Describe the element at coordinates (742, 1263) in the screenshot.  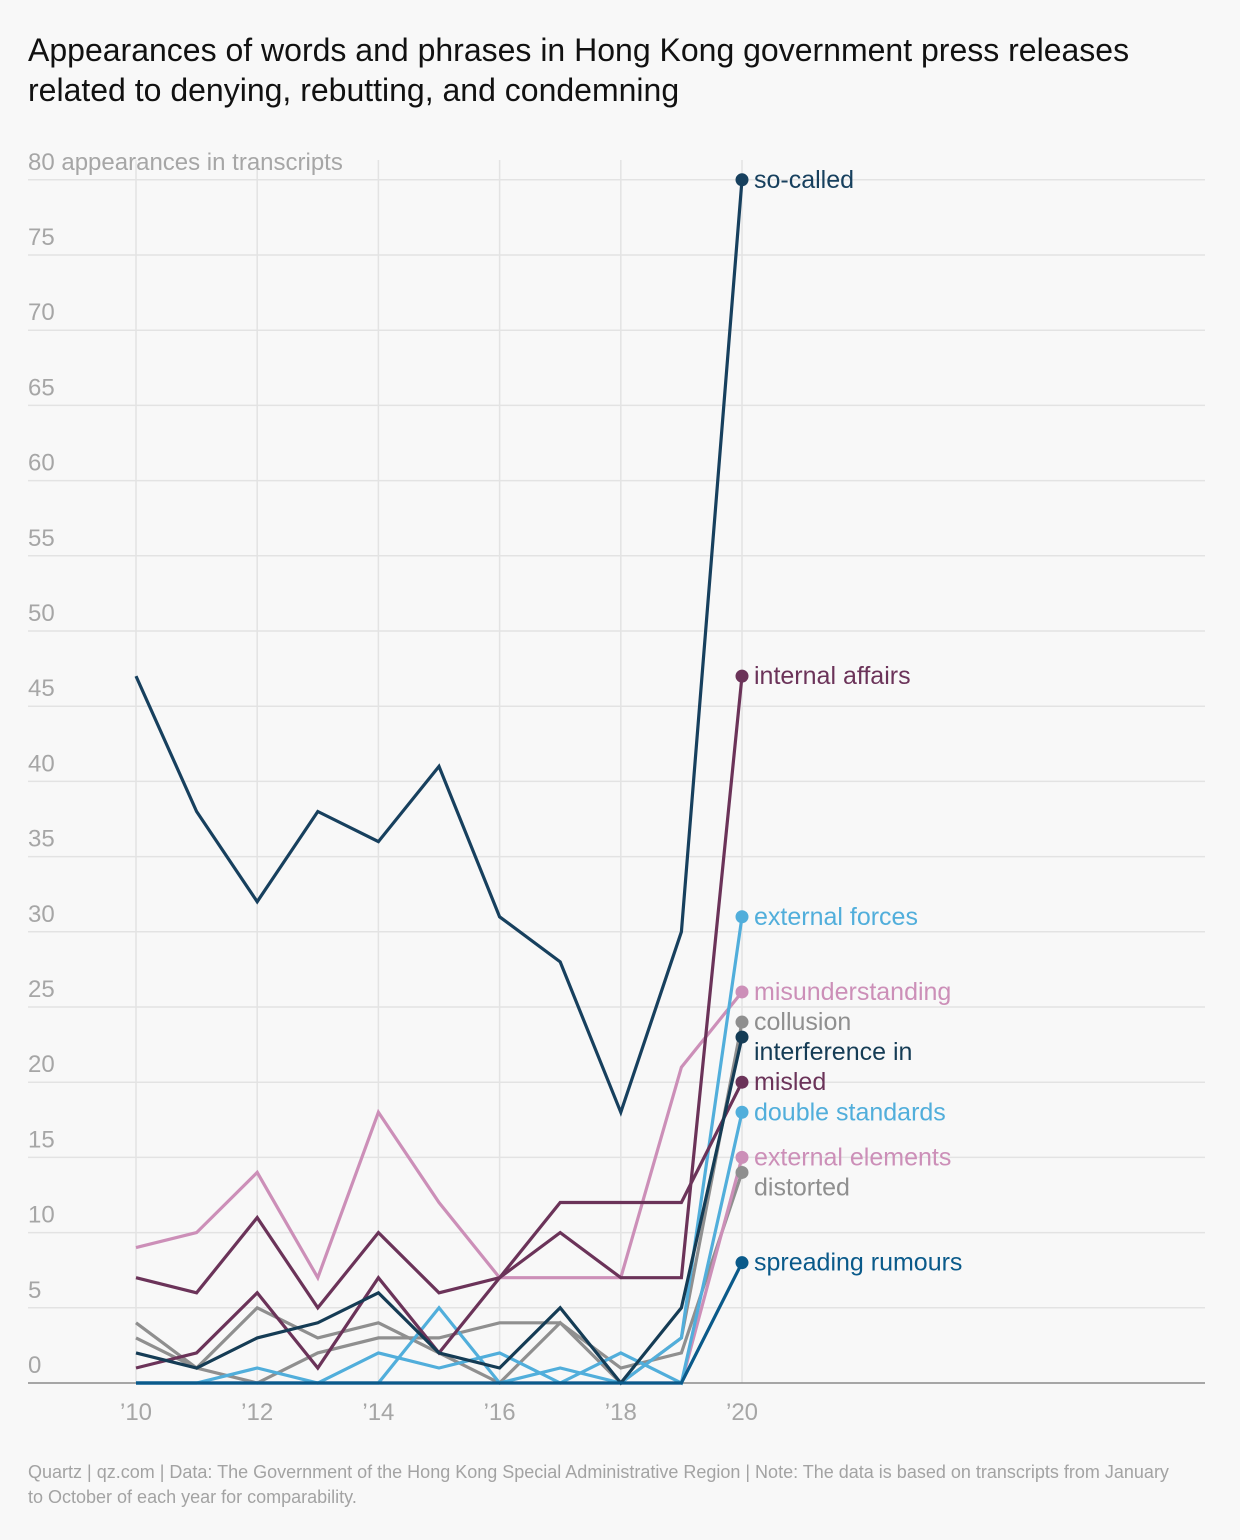
I see `end-point-spreading-rumours` at that location.